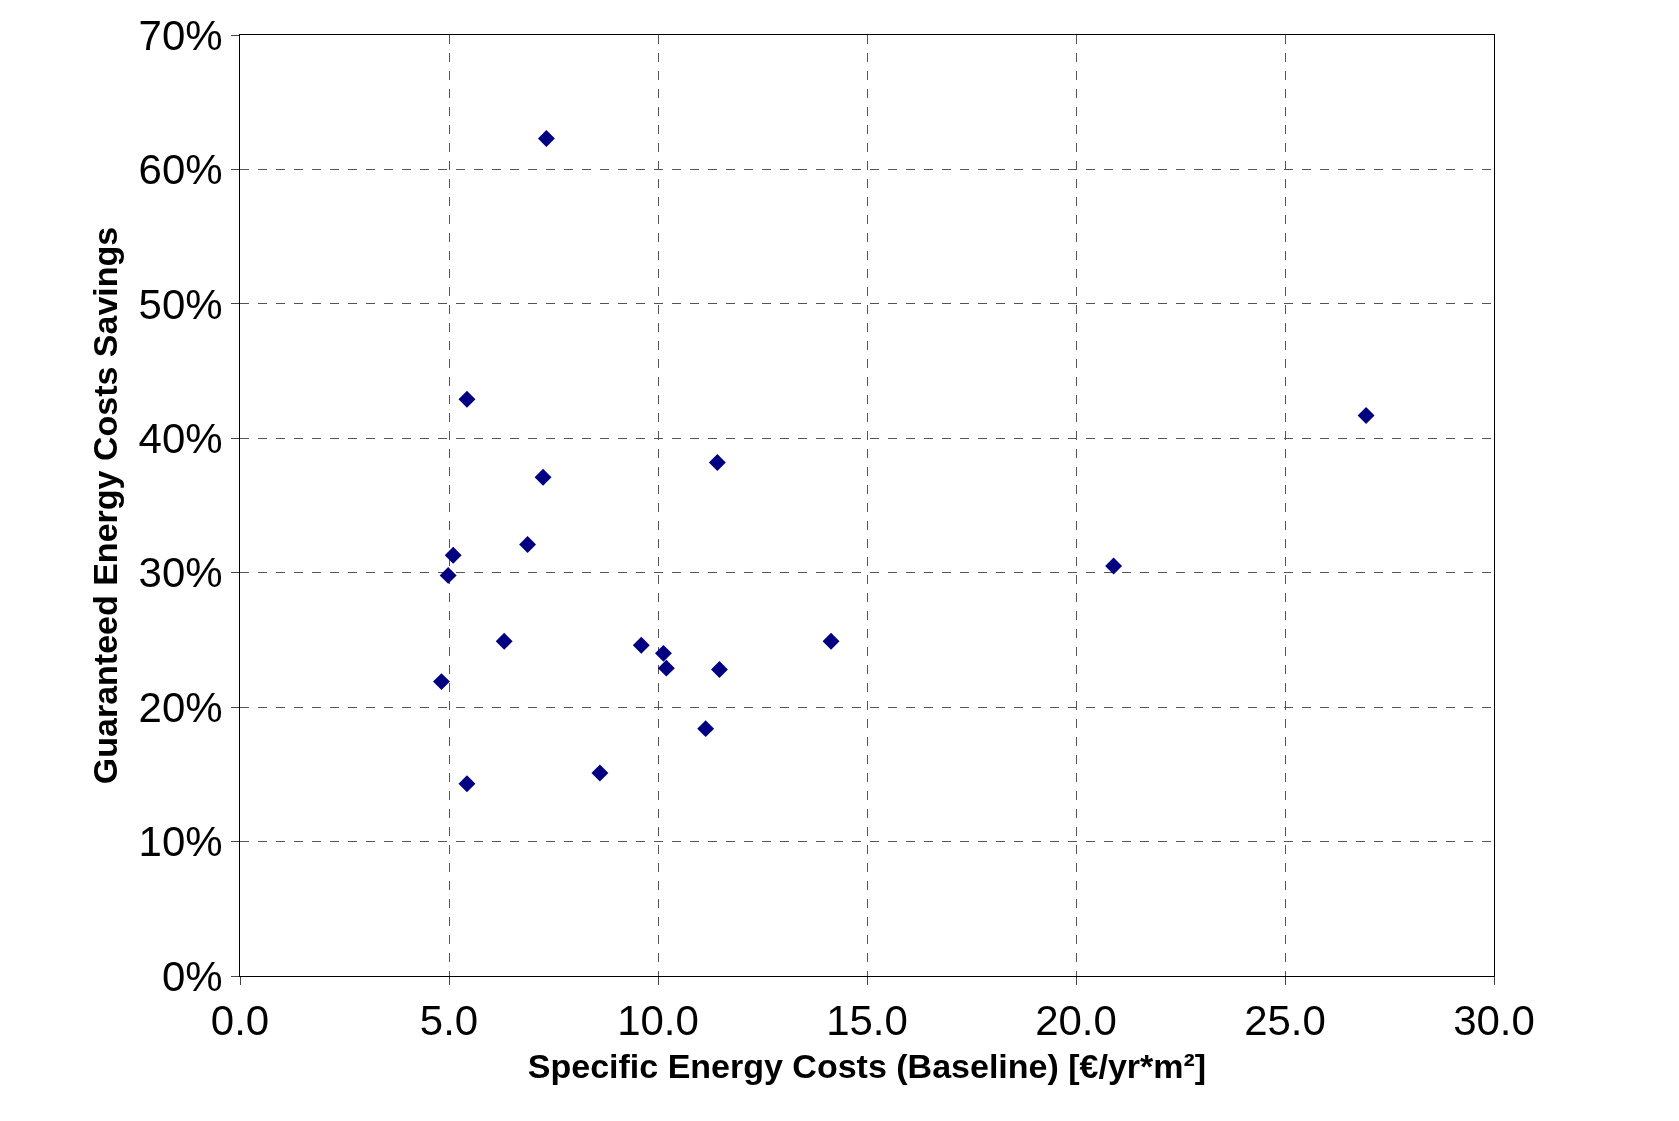  I want to click on y-tick-label: 50%, so click(180, 304).